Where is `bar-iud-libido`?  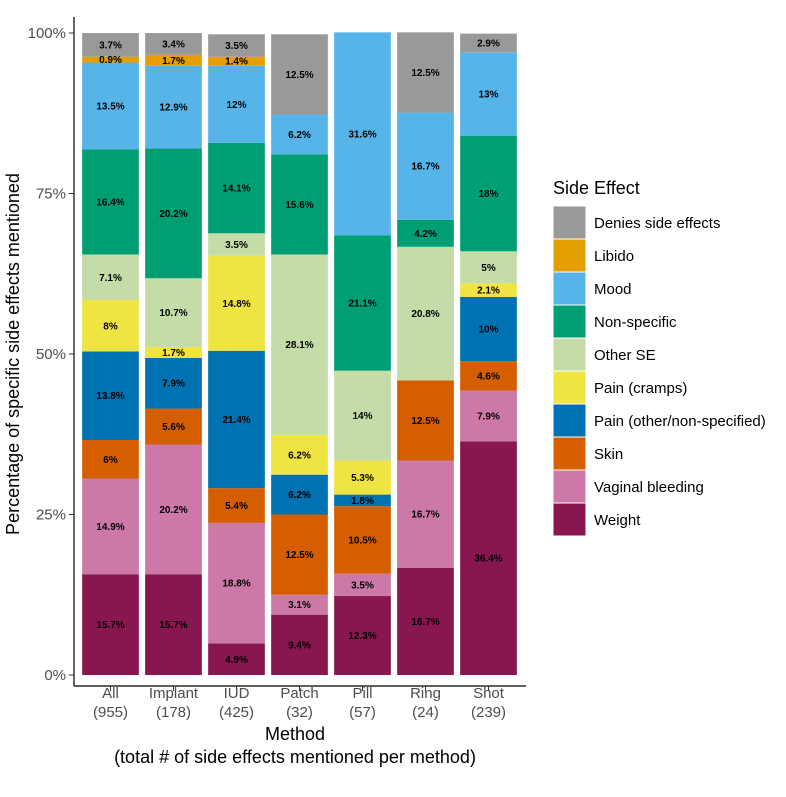 bar-iud-libido is located at coordinates (236, 61).